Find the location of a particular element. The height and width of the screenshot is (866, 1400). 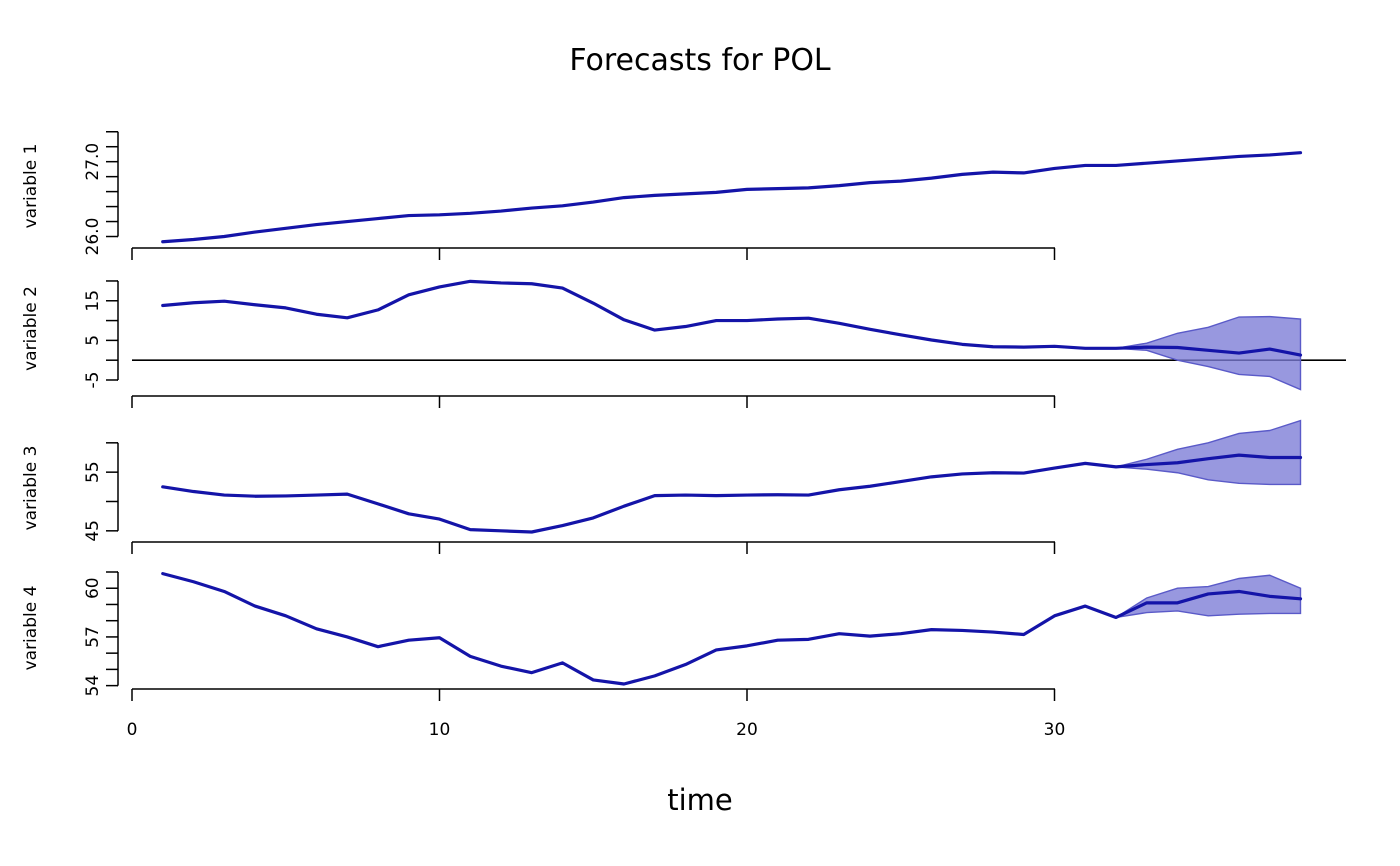

chart-title: Forecasts for POL is located at coordinates (700, 60).